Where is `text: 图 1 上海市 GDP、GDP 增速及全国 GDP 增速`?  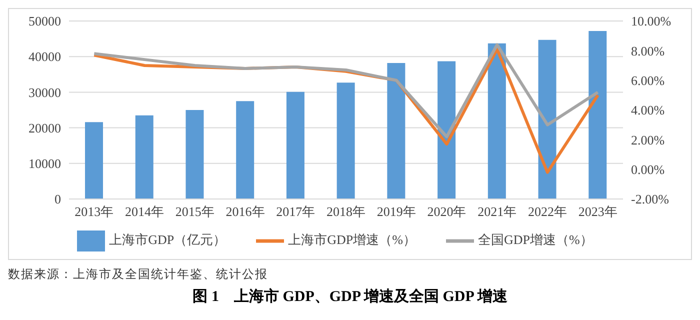
text: 图 1 上海市 GDP、GDP 增速及全国 GDP 增速 is located at coordinates (350, 296).